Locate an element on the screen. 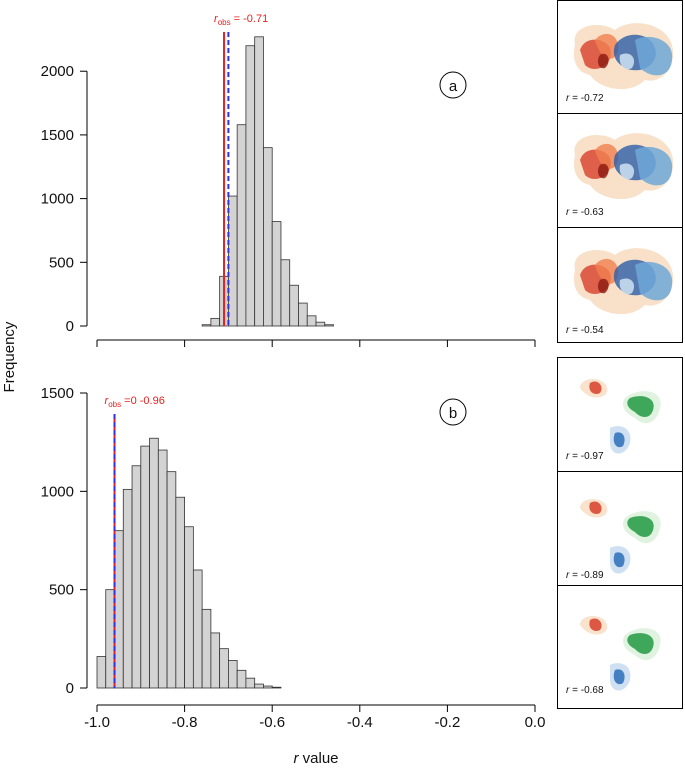 Image resolution: width=685 pixels, height=769 pixels. annotation: robs =0 -0.96 is located at coordinates (135, 402).